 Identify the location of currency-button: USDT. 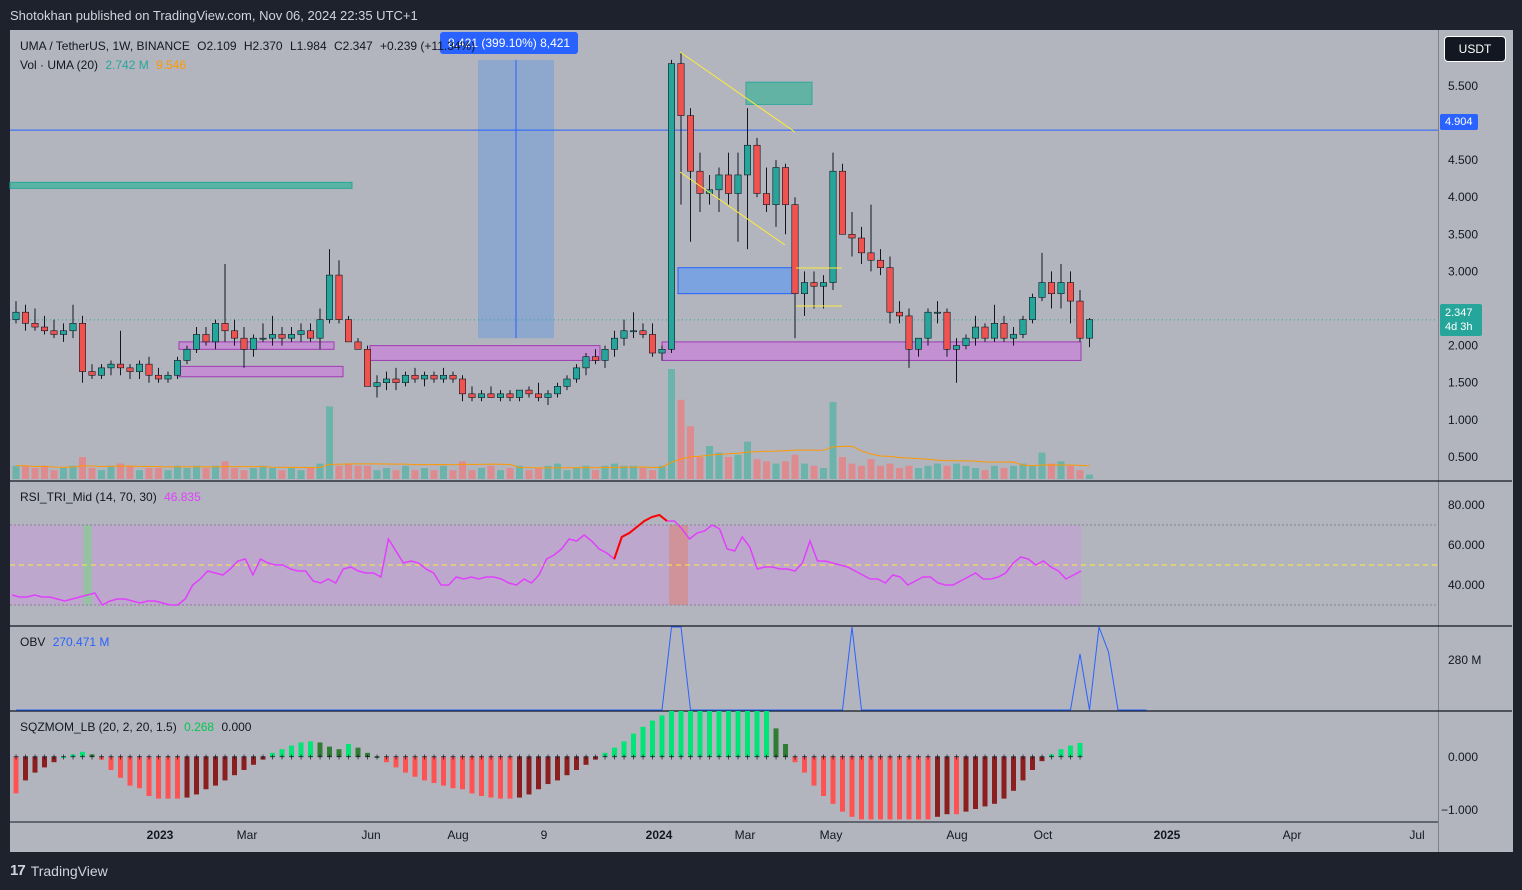
(1475, 49).